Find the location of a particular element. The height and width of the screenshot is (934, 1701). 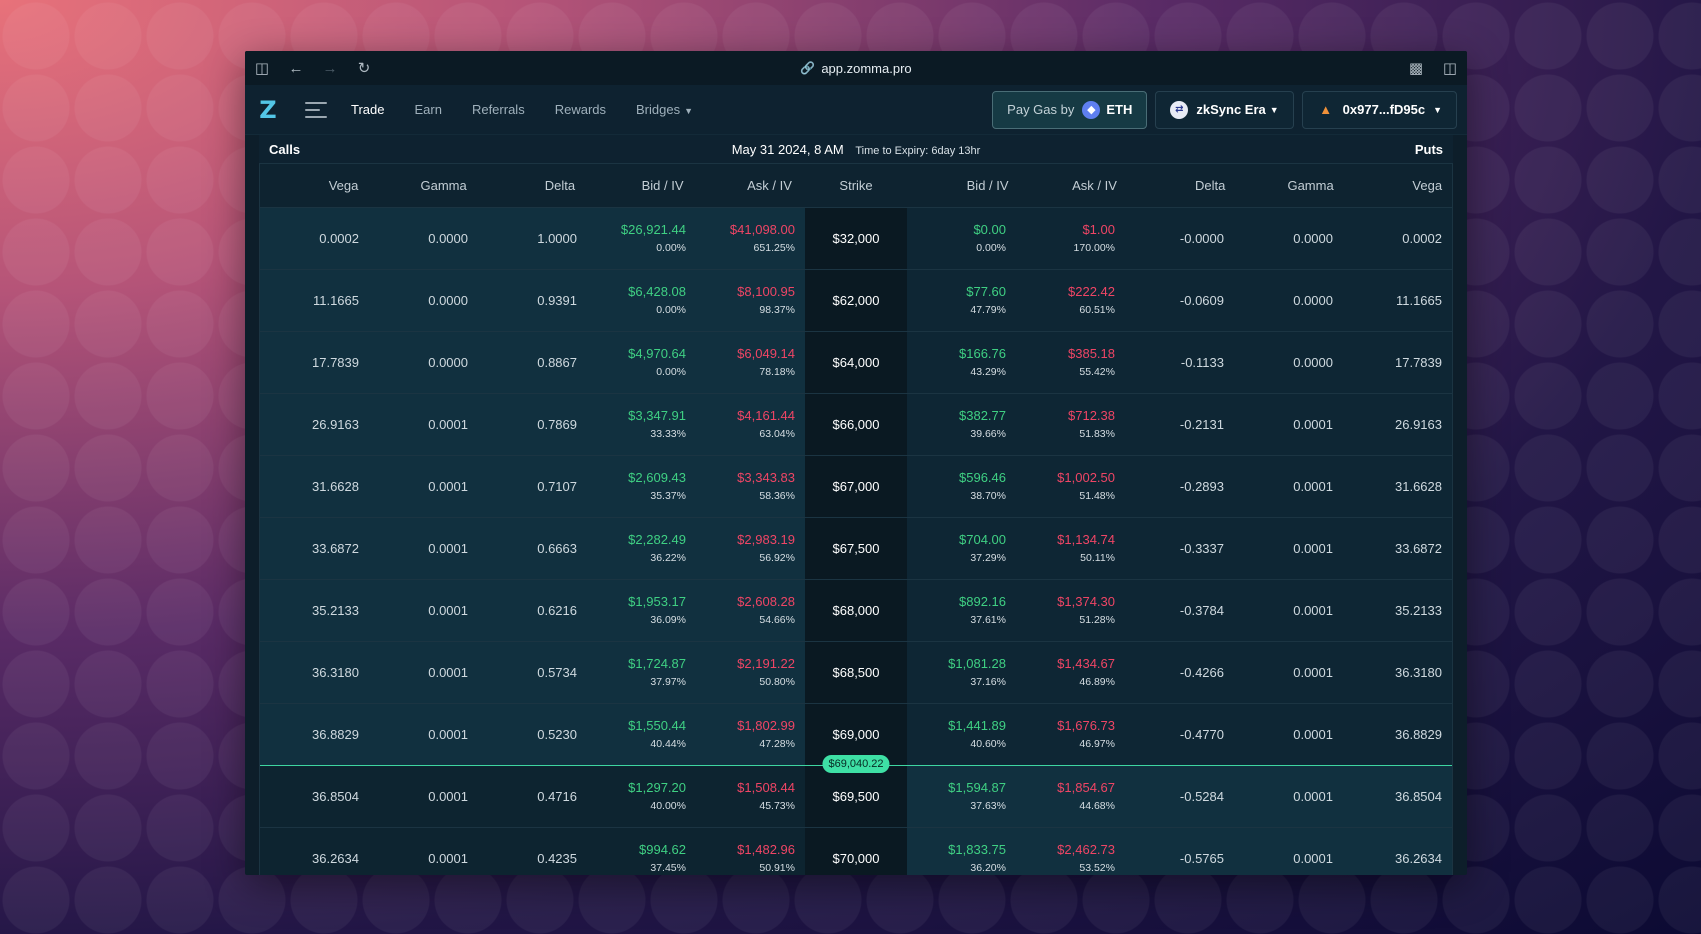

call-ask: $6,049.14 78.18% is located at coordinates (750, 362).